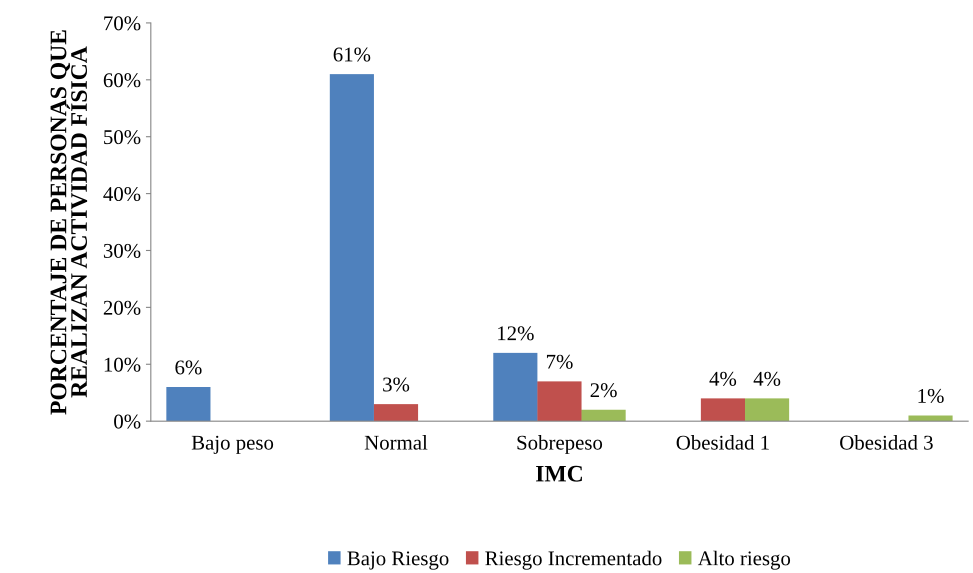 This screenshot has height=573, width=973. What do you see at coordinates (122, 365) in the screenshot?
I see `y-tick-label: 10%` at bounding box center [122, 365].